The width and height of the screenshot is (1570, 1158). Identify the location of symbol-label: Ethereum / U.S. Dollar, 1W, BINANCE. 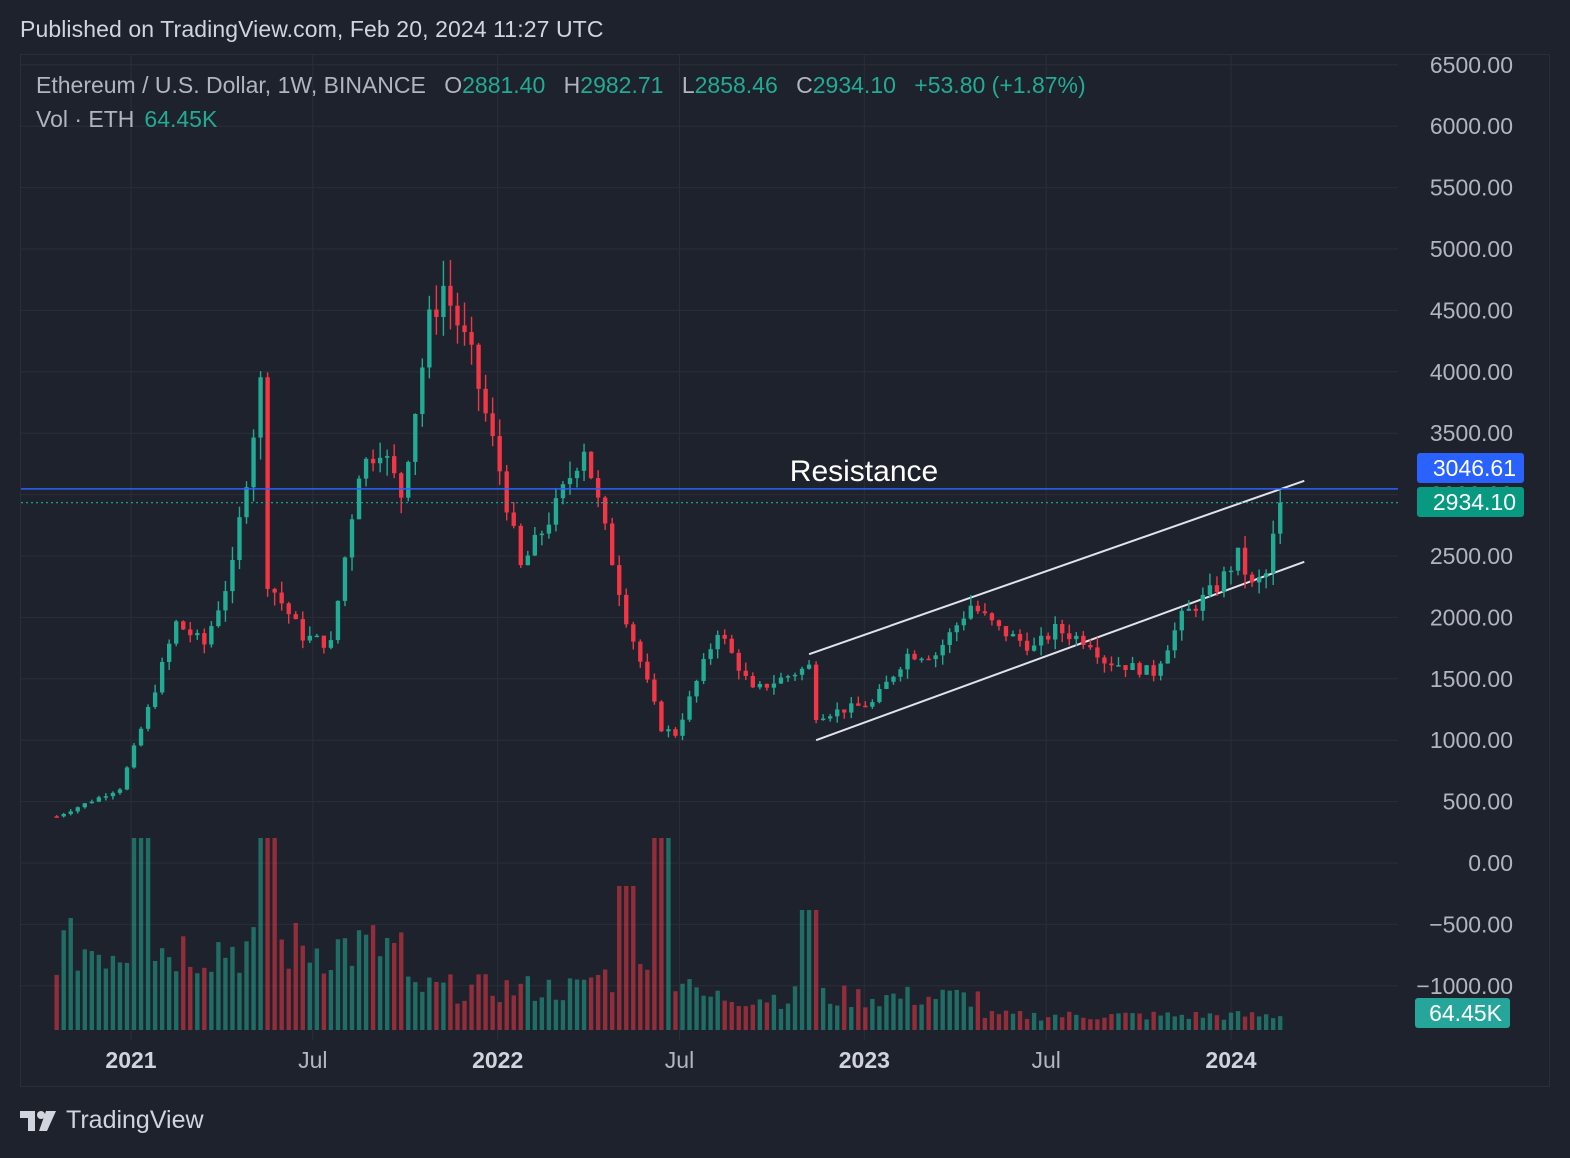
(231, 85).